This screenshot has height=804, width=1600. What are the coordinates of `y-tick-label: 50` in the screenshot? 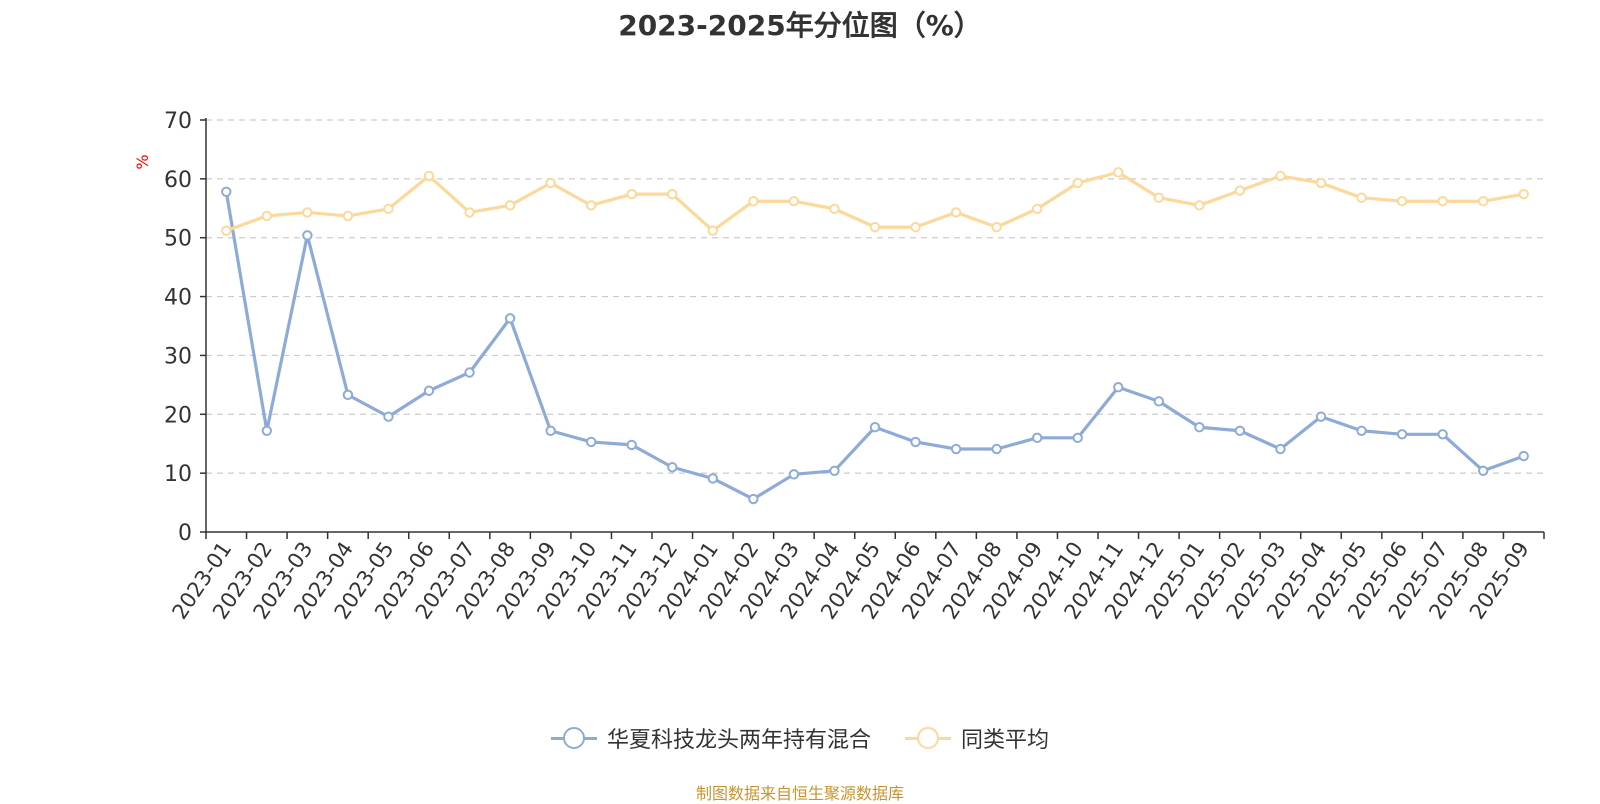 It's located at (178, 239).